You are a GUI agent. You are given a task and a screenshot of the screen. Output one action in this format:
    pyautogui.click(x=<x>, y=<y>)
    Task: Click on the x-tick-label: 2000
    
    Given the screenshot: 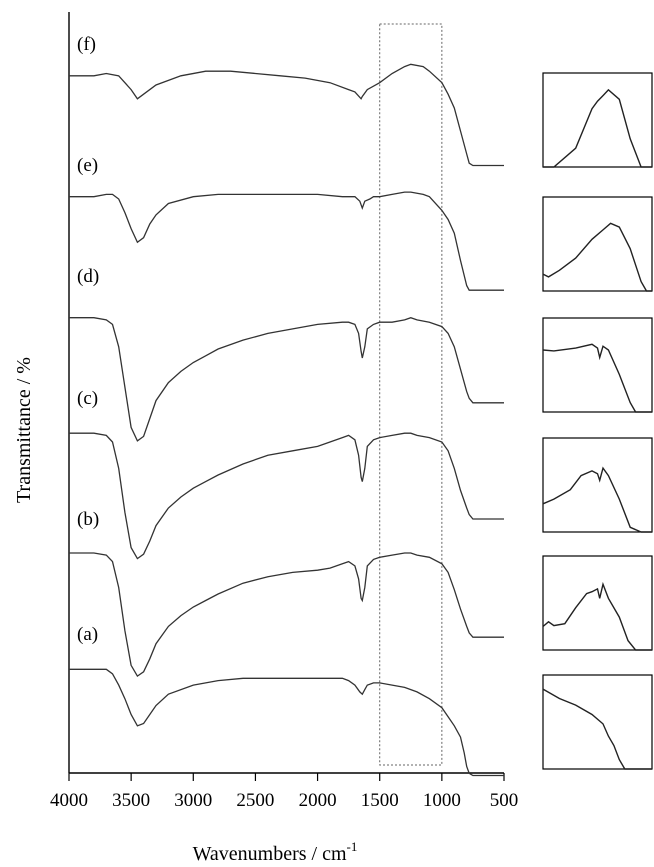 What is the action you would take?
    pyautogui.click(x=318, y=800)
    